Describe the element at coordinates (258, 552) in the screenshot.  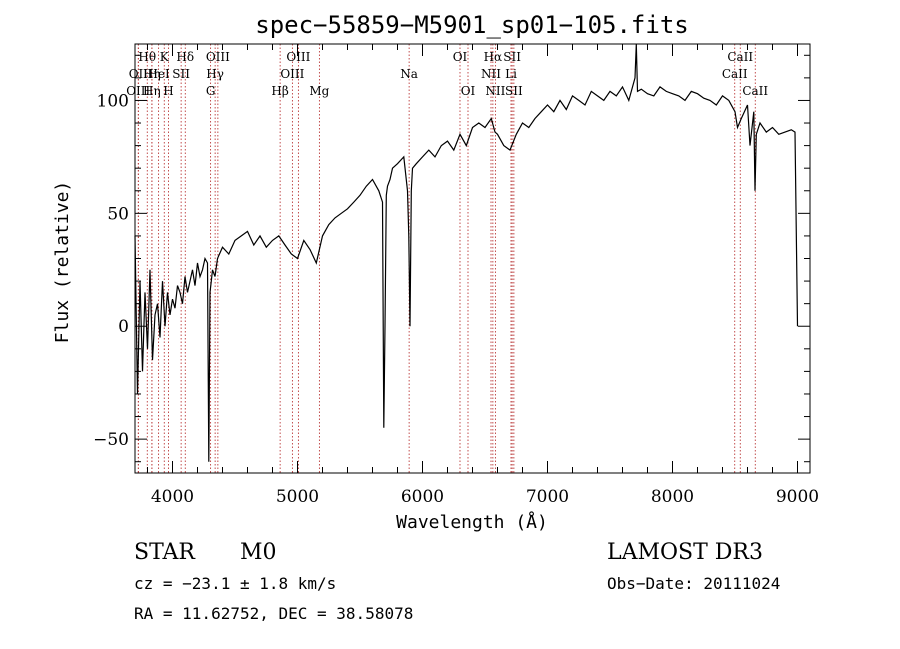
I see `object-subclass: M0` at that location.